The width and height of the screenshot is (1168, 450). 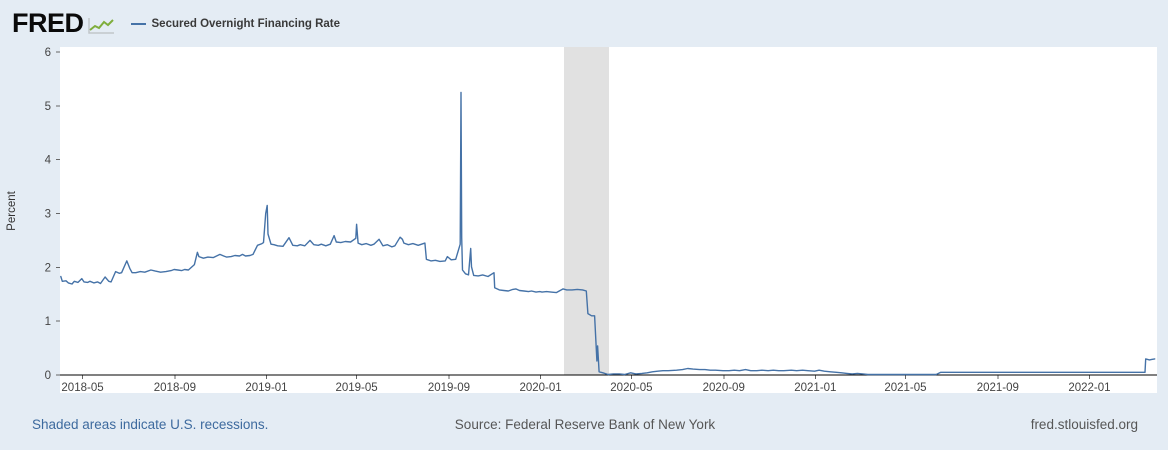 What do you see at coordinates (48, 107) in the screenshot?
I see `y-tick-label: 5` at bounding box center [48, 107].